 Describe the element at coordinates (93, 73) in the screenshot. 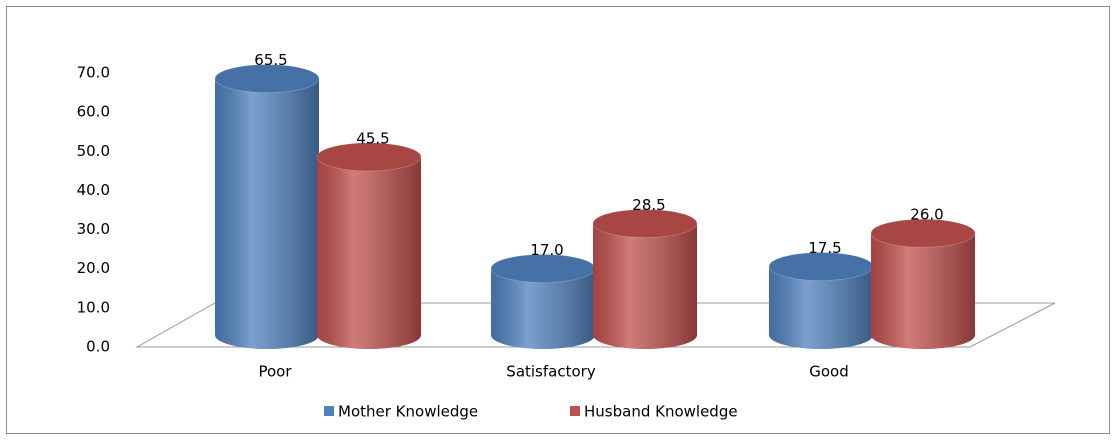

I see `y-tick-label: 70.0` at that location.